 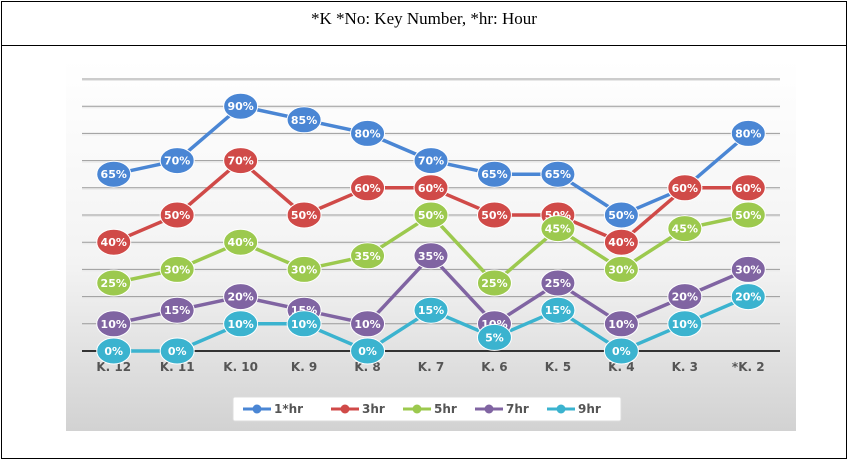 What do you see at coordinates (373, 409) in the screenshot?
I see `legend-label: 3hr` at bounding box center [373, 409].